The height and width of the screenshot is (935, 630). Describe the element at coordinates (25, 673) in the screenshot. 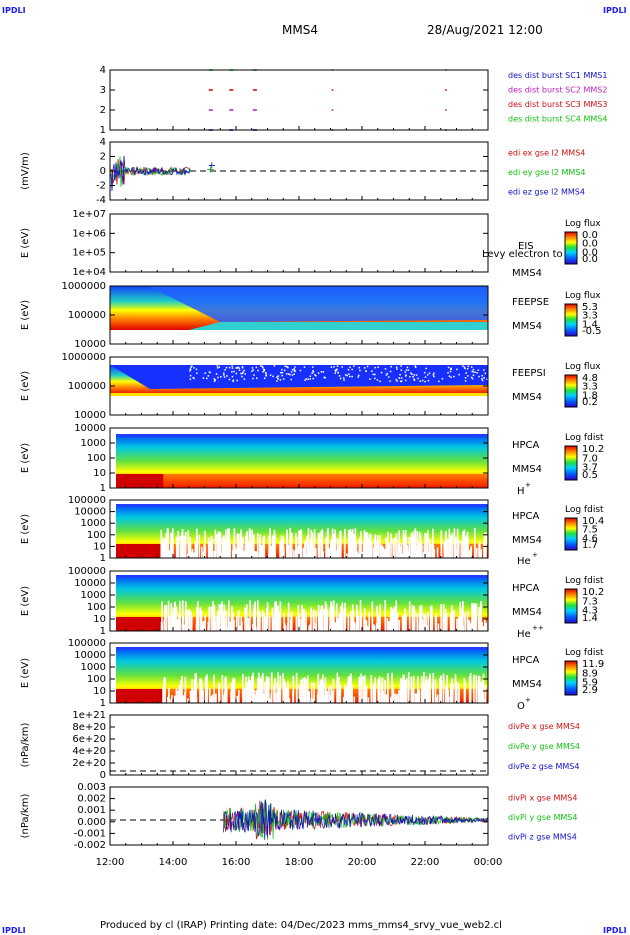

I see `y-axis-label-8: E (eV)` at that location.